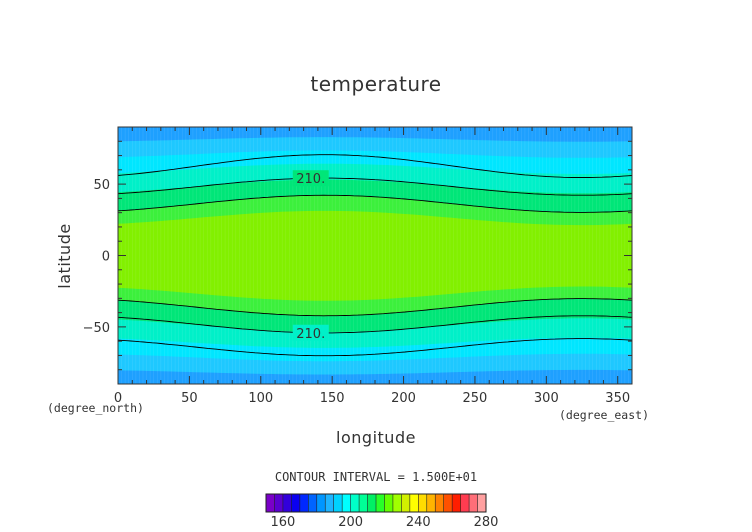 Image resolution: width=752 pixels, height=532 pixels. What do you see at coordinates (375, 84) in the screenshot?
I see `chart-title: temperature` at bounding box center [375, 84].